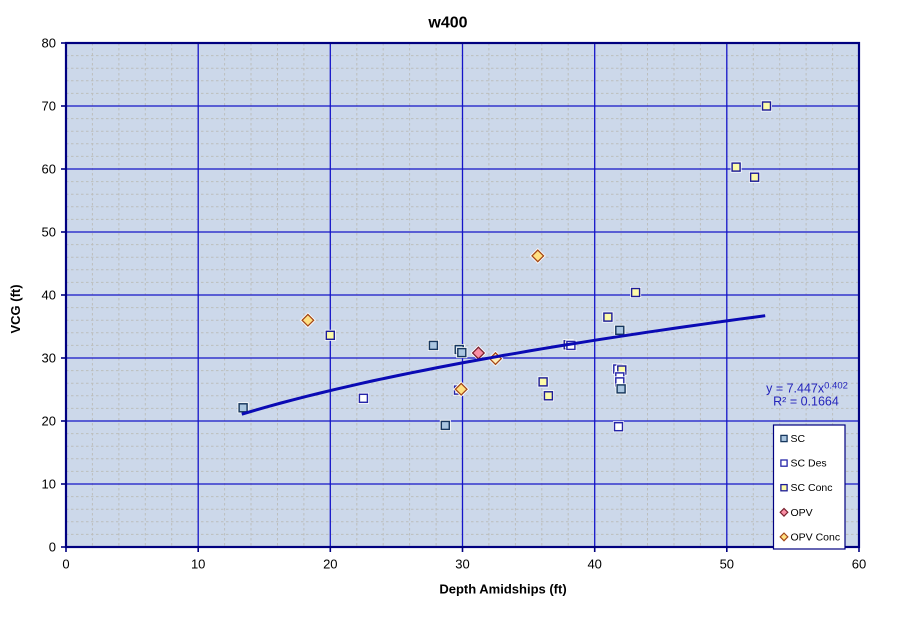  Describe the element at coordinates (502, 589) in the screenshot. I see `svg-text: Depth Amidships (ft)` at that location.